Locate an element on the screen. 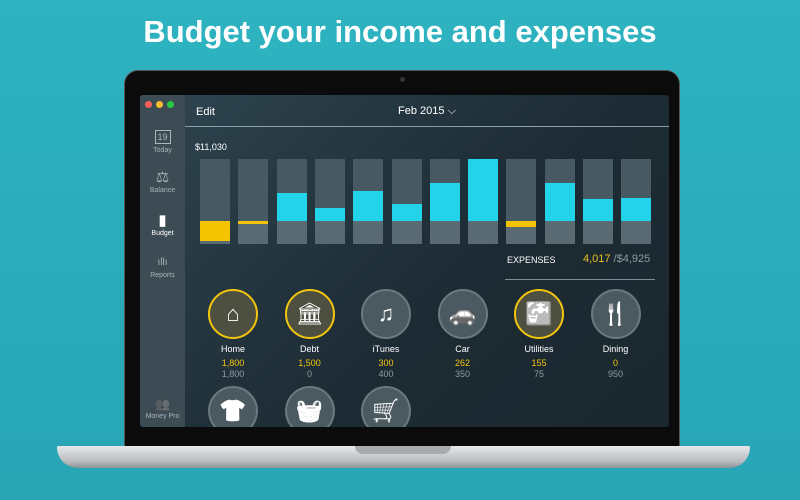  faucet-icon-glyph: 🚰 is located at coordinates (539, 313).